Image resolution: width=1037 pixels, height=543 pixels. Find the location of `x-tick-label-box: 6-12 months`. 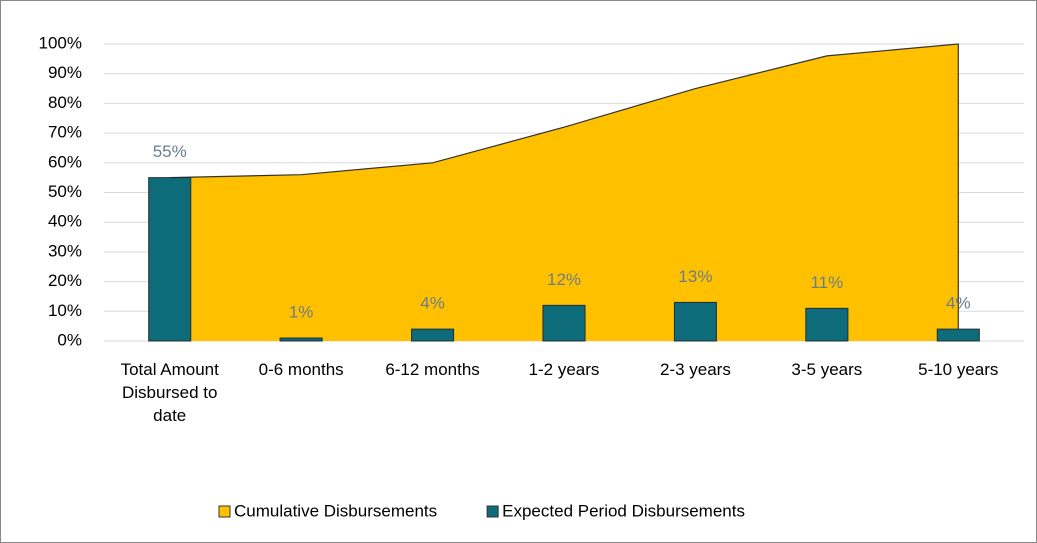

x-tick-label-box: 6-12 months is located at coordinates (432, 369).